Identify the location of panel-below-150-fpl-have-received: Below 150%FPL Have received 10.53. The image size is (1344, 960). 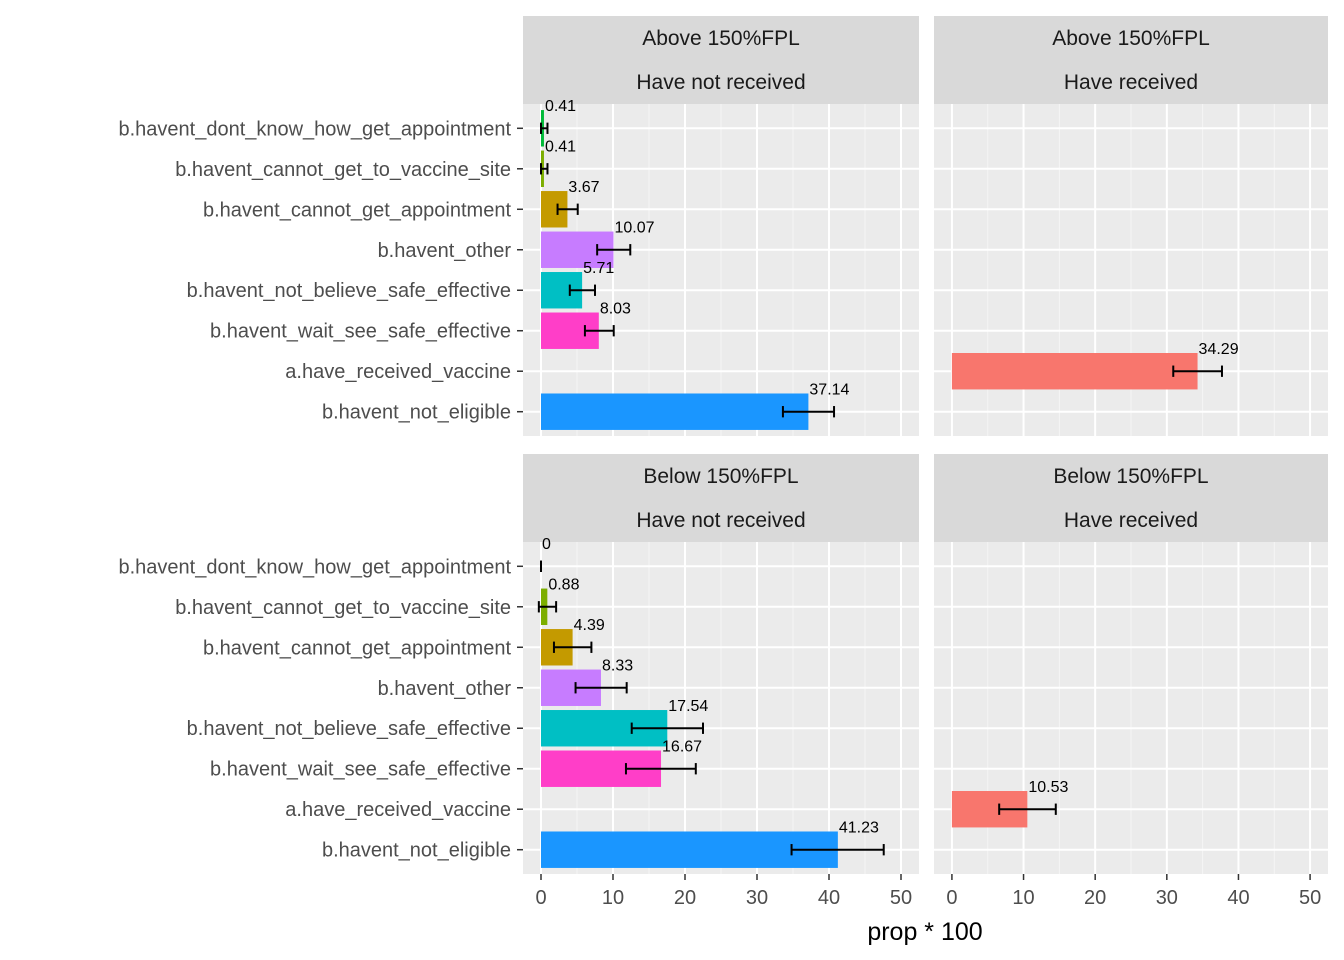
(1131, 664).